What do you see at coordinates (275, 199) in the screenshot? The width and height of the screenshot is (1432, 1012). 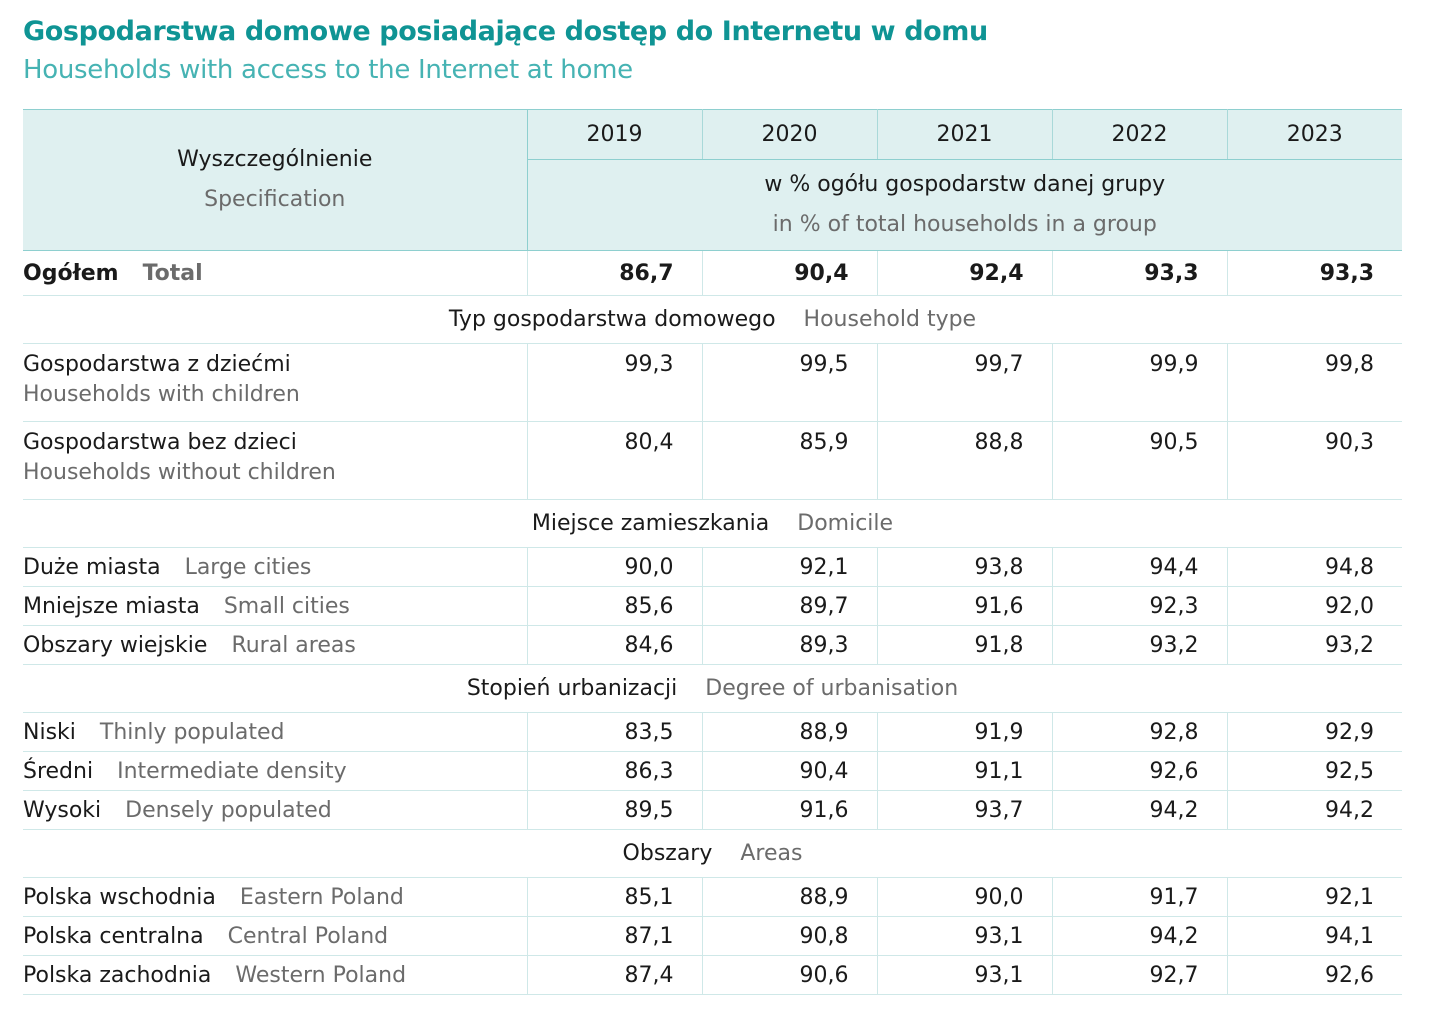 I see `specification-label-en: Specification` at bounding box center [275, 199].